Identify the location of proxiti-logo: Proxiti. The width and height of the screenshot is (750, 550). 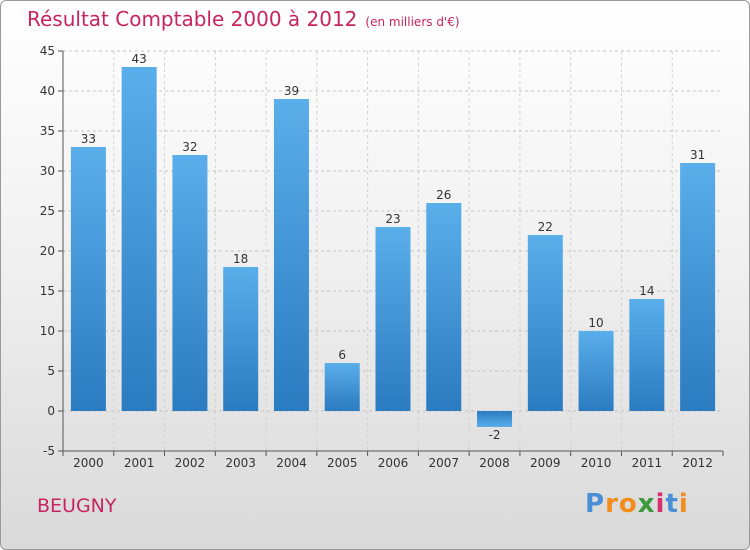
(637, 504).